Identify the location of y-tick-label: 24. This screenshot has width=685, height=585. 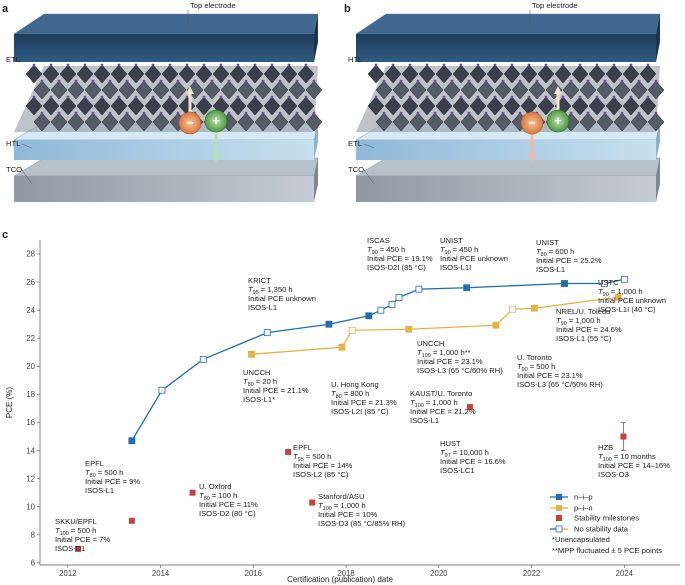
(30, 310).